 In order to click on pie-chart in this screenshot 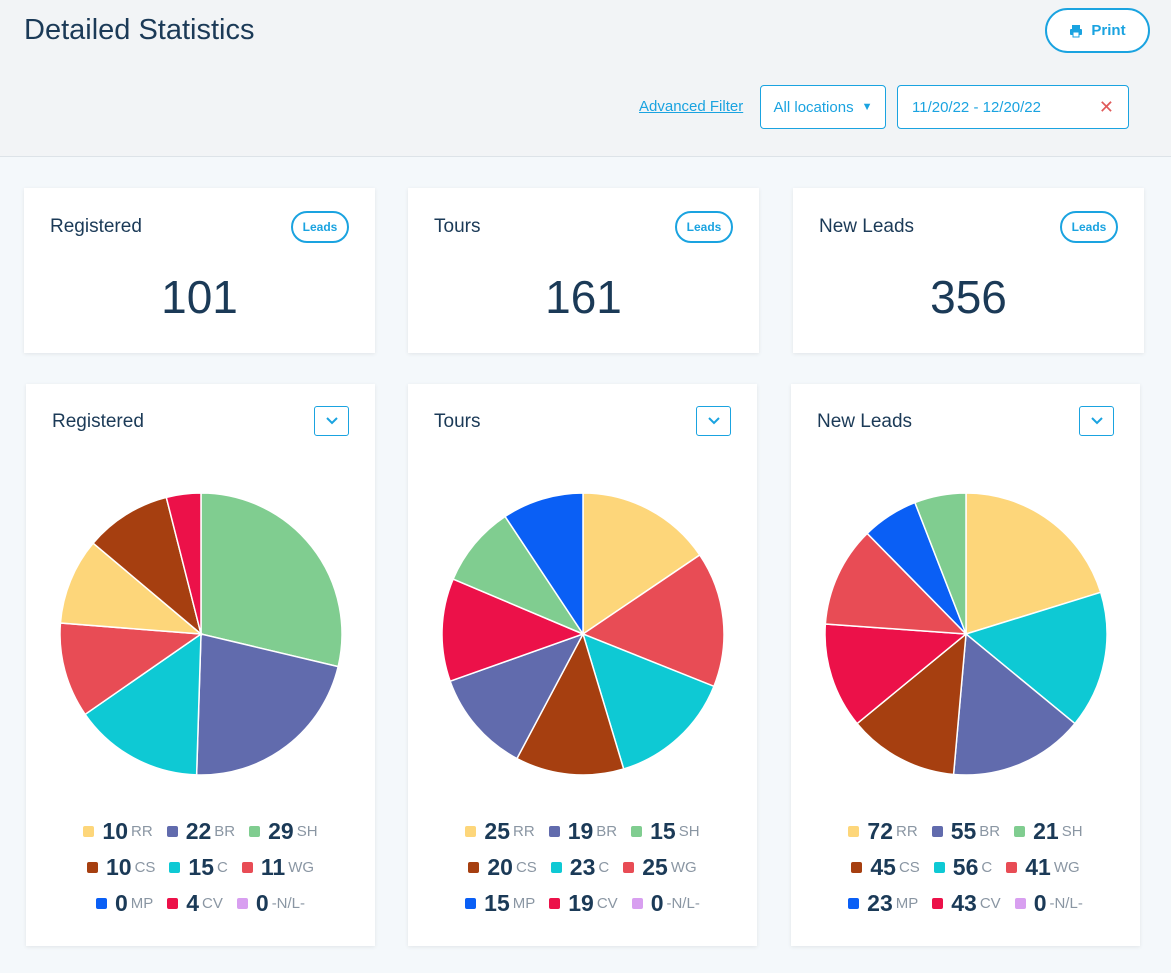, I will do `click(583, 634)`.